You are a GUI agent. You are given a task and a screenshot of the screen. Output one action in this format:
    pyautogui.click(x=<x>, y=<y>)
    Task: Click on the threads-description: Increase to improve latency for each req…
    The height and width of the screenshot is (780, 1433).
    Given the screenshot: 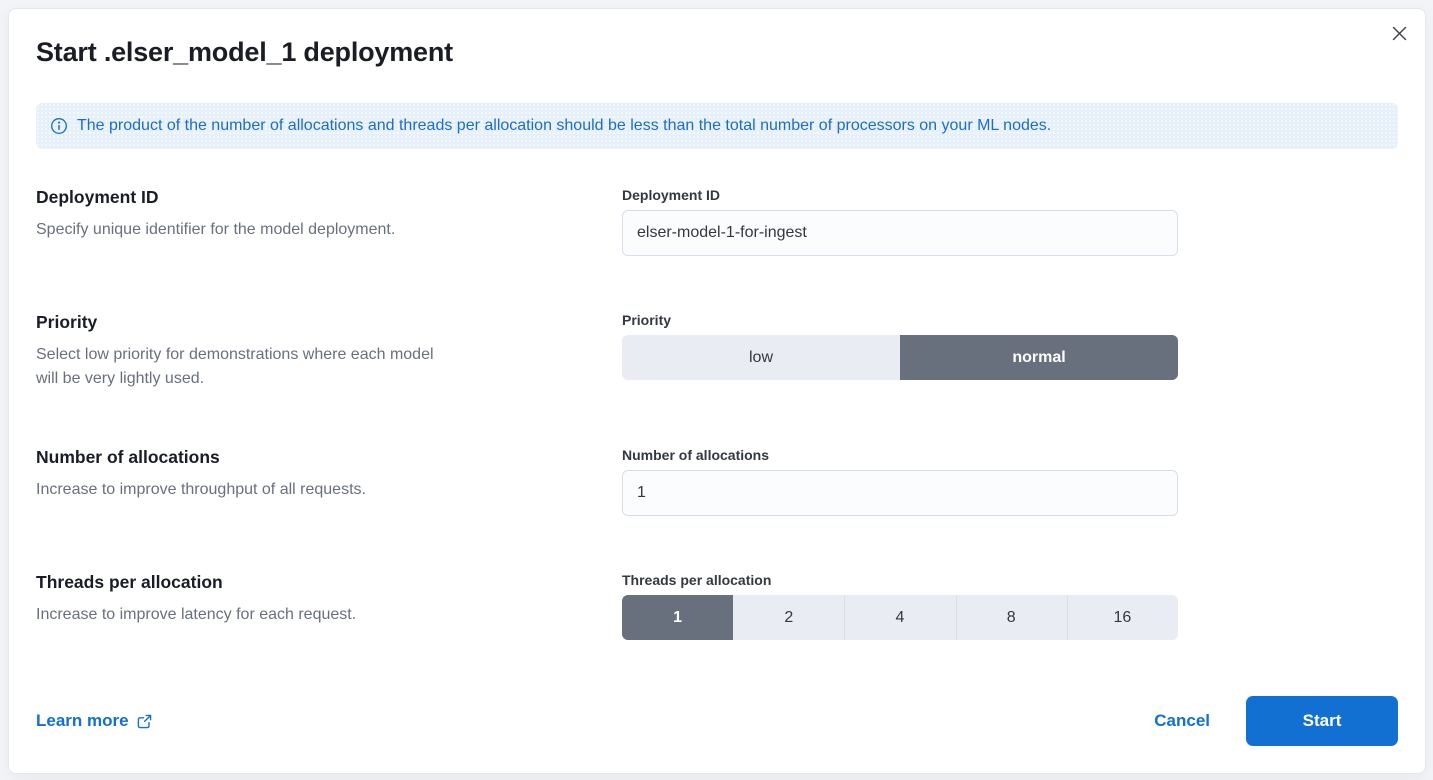 What is the action you would take?
    pyautogui.click(x=196, y=614)
    